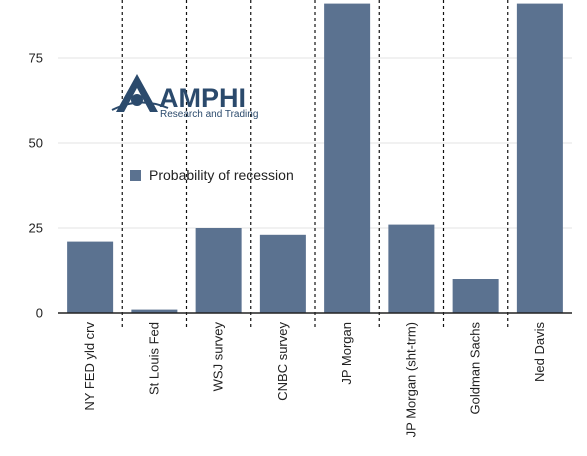  I want to click on x-tick-label: CNBC survey, so click(282, 361).